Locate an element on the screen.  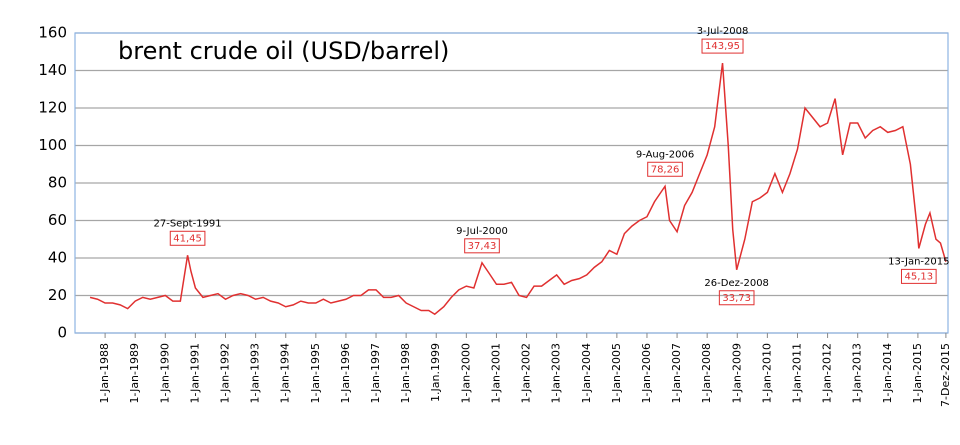
x-tick-label: 1-Jan-1993 is located at coordinates (255, 373).